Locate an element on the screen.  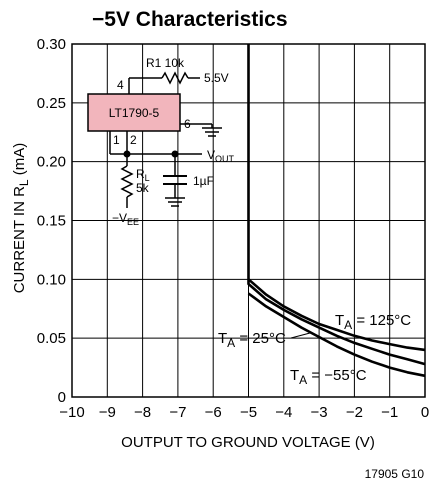
x-axis-label: OUTPUT TO GROUND VOLTAGE (V) is located at coordinates (248, 442).